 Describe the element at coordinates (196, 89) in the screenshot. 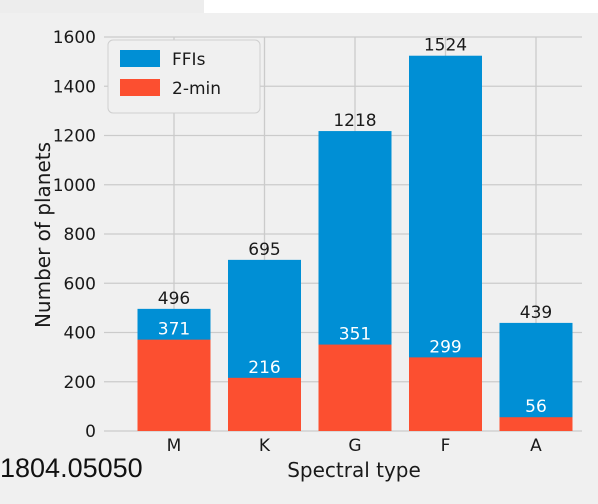

I see `legend-label: 2-min` at that location.